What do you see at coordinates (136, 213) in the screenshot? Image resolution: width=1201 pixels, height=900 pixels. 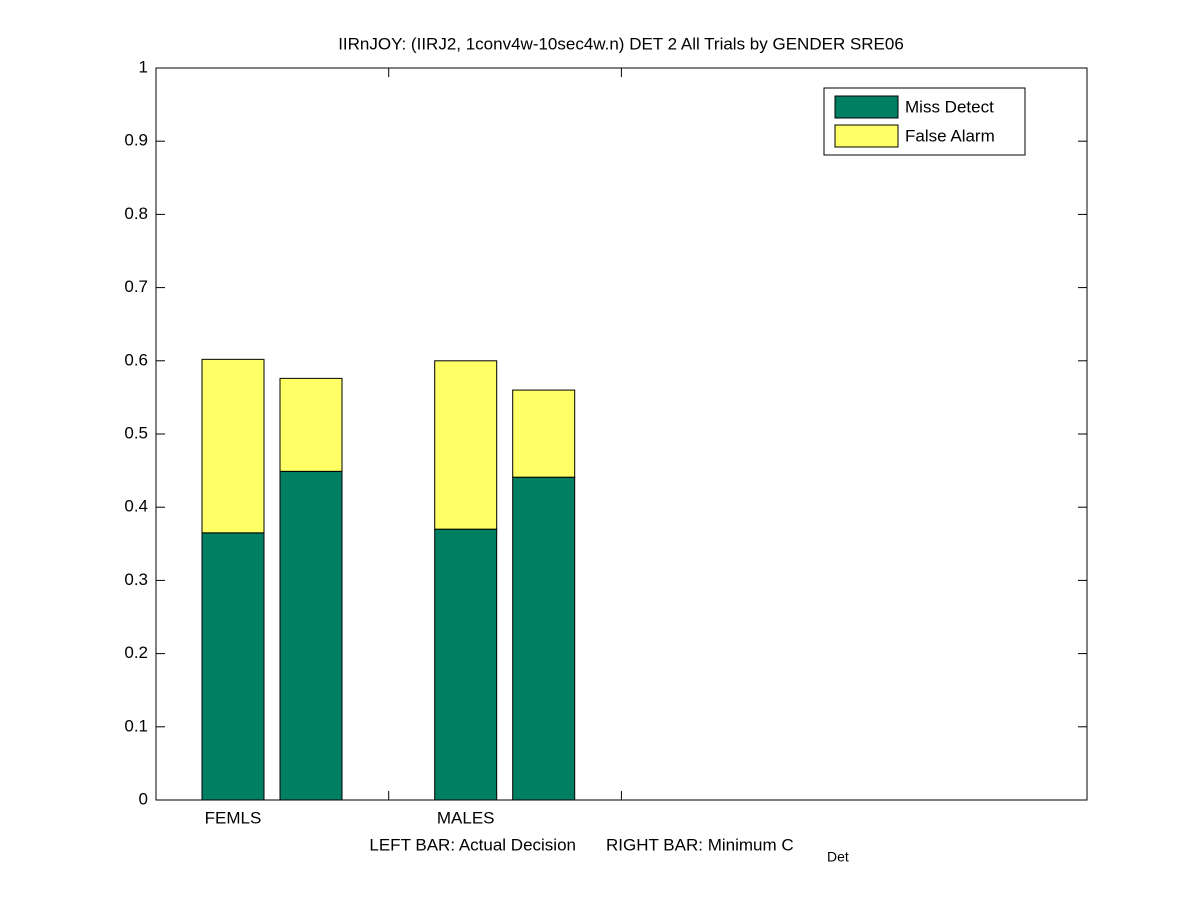 I see `y-tick-label: 0.8` at bounding box center [136, 213].